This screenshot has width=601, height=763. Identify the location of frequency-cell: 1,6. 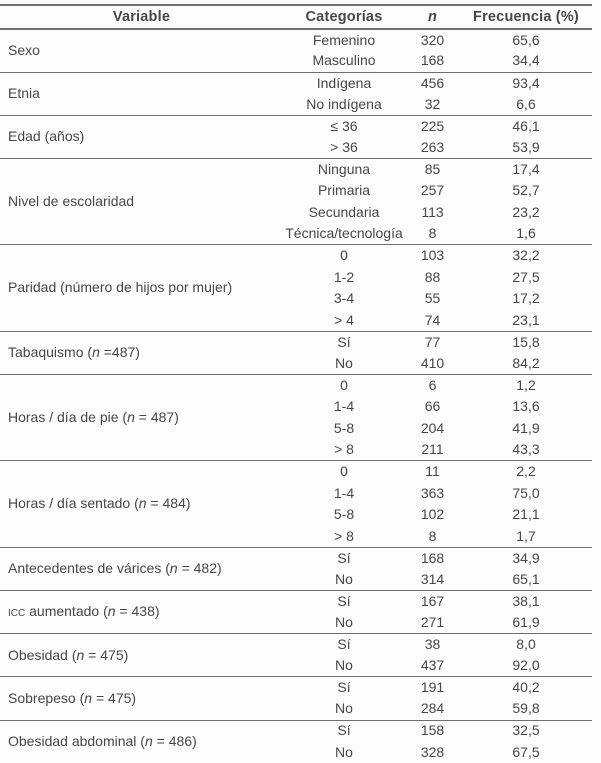
(526, 233).